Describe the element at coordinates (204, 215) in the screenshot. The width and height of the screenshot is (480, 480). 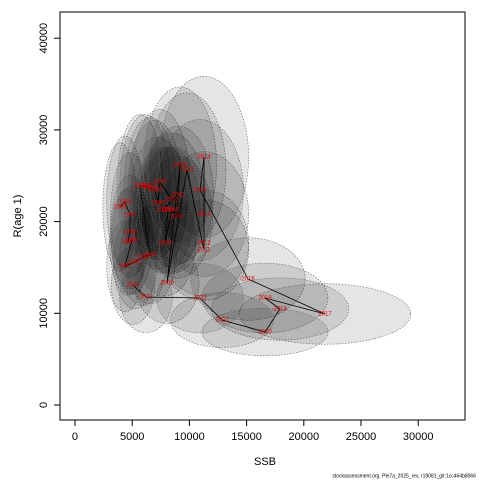
I see `point-label: 2013` at that location.